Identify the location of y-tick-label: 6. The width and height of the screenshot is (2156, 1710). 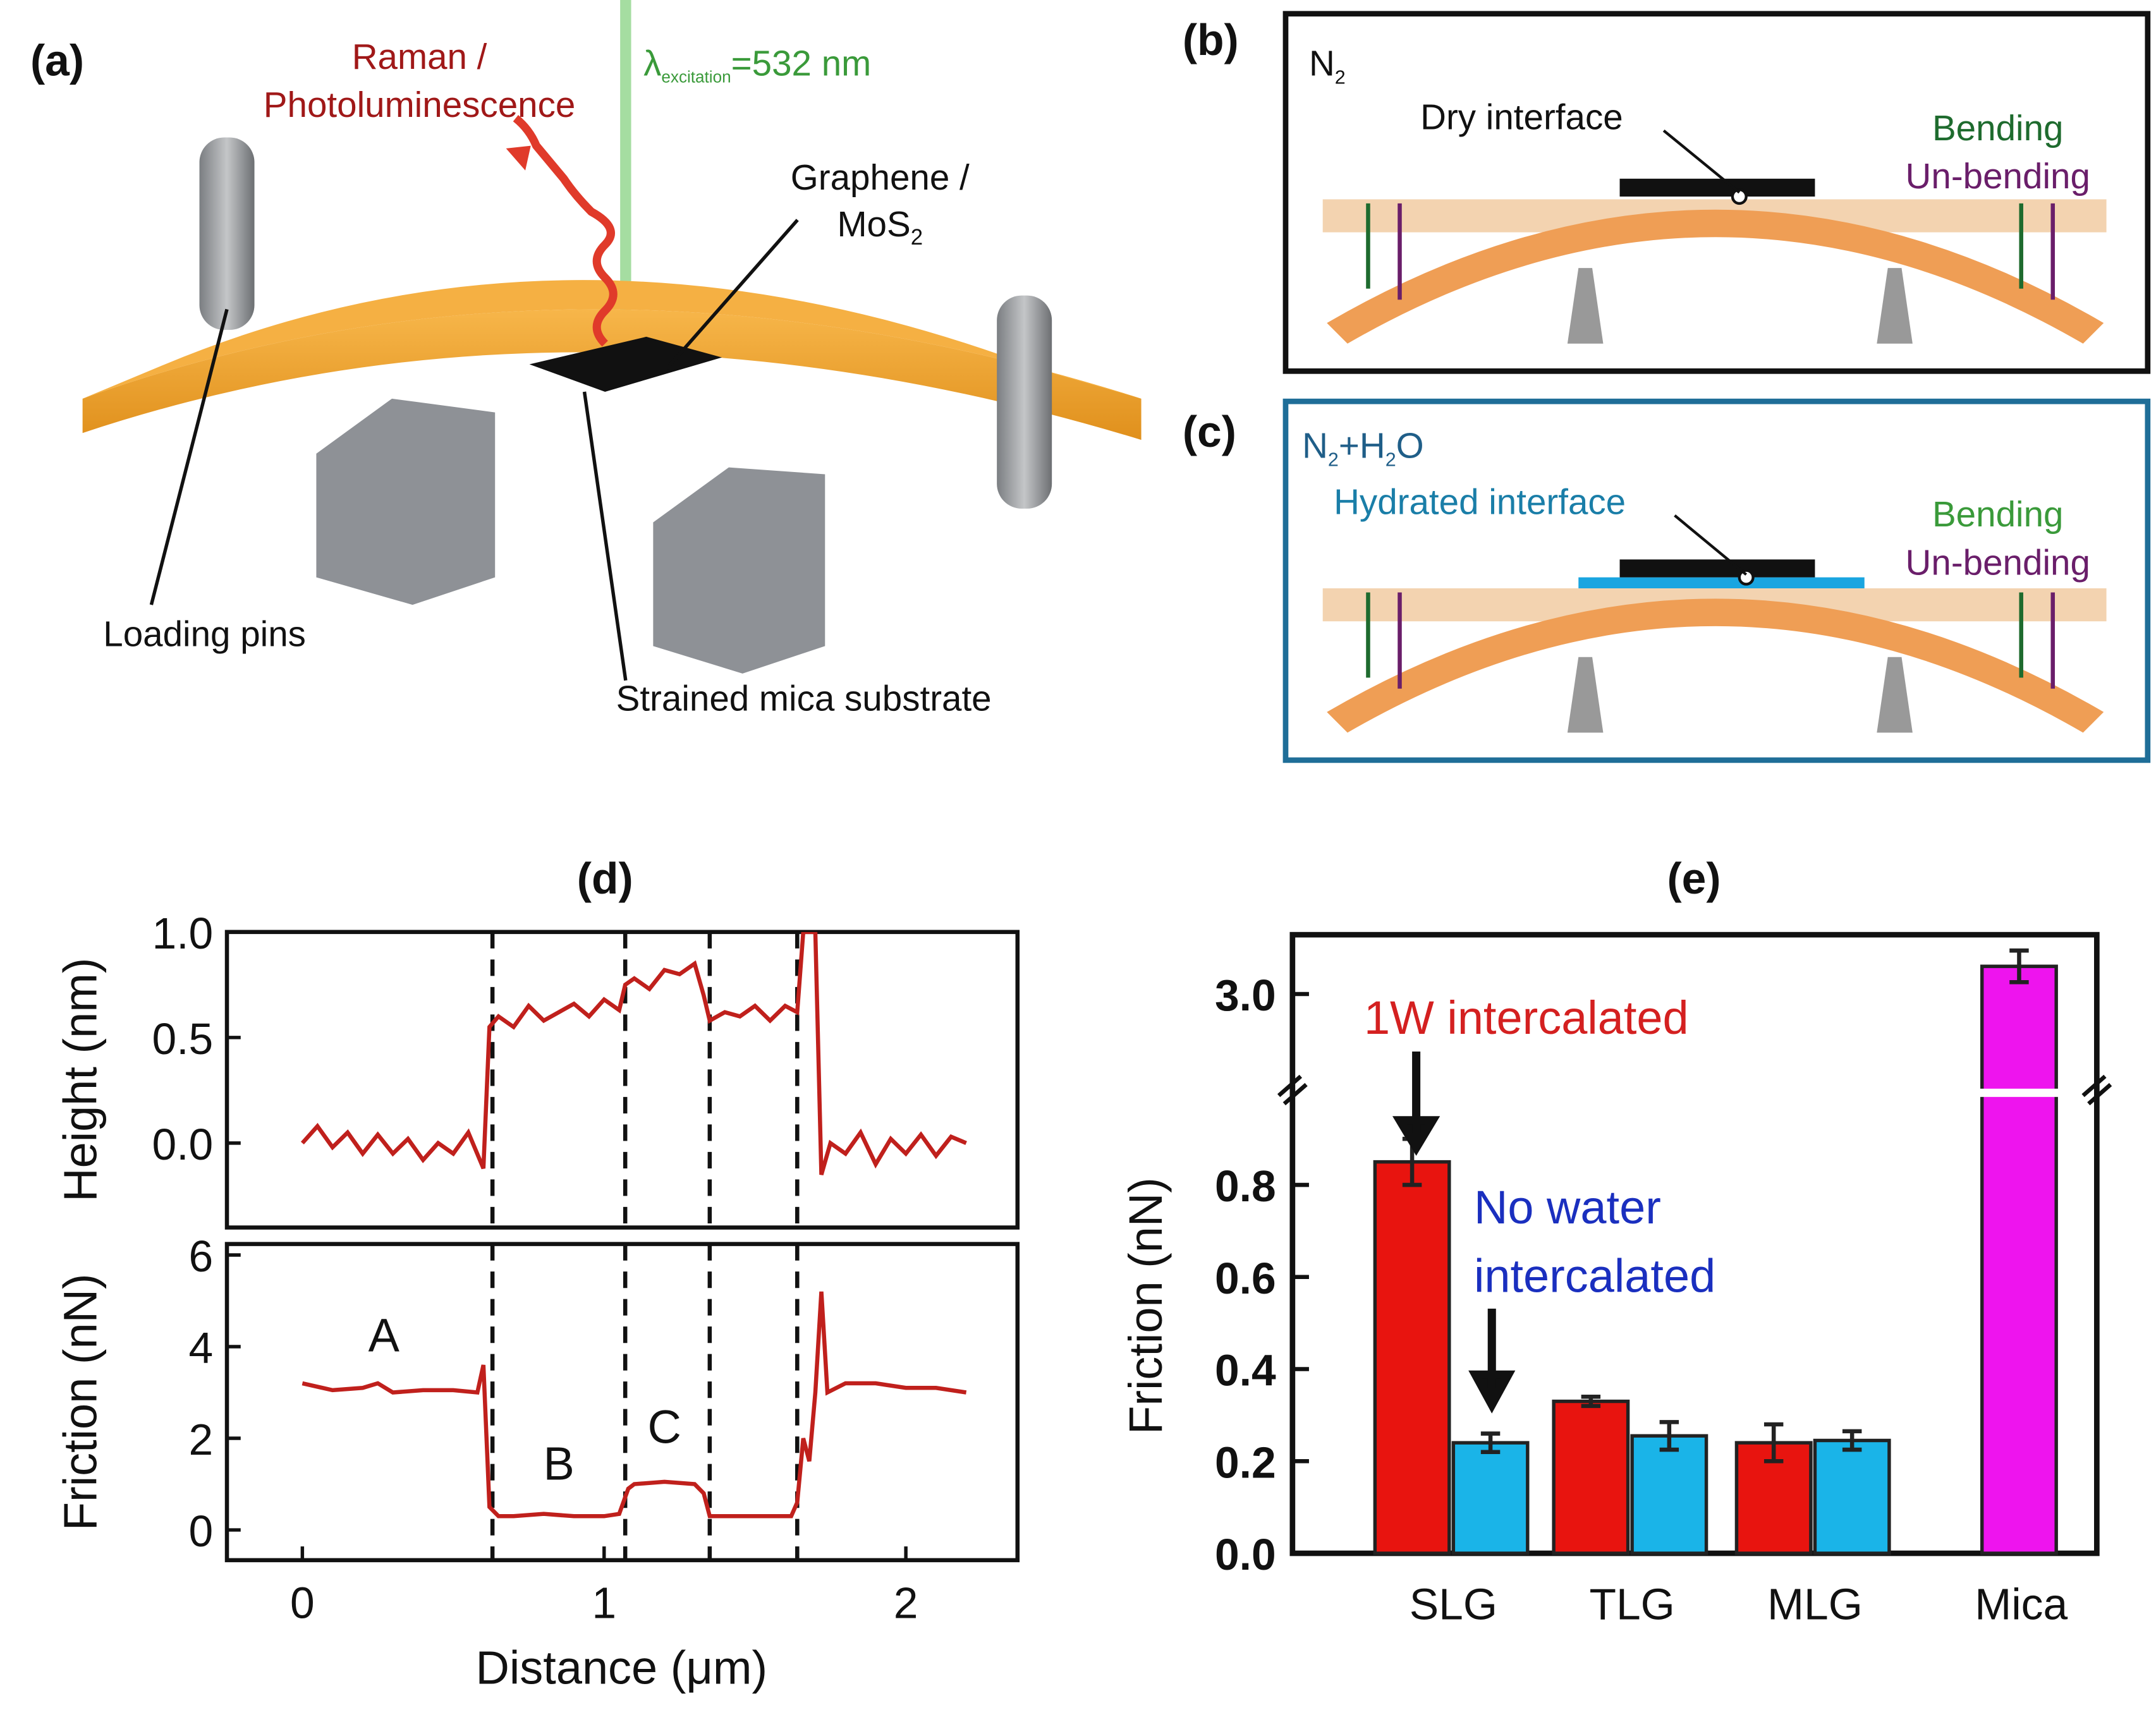
(201, 1256).